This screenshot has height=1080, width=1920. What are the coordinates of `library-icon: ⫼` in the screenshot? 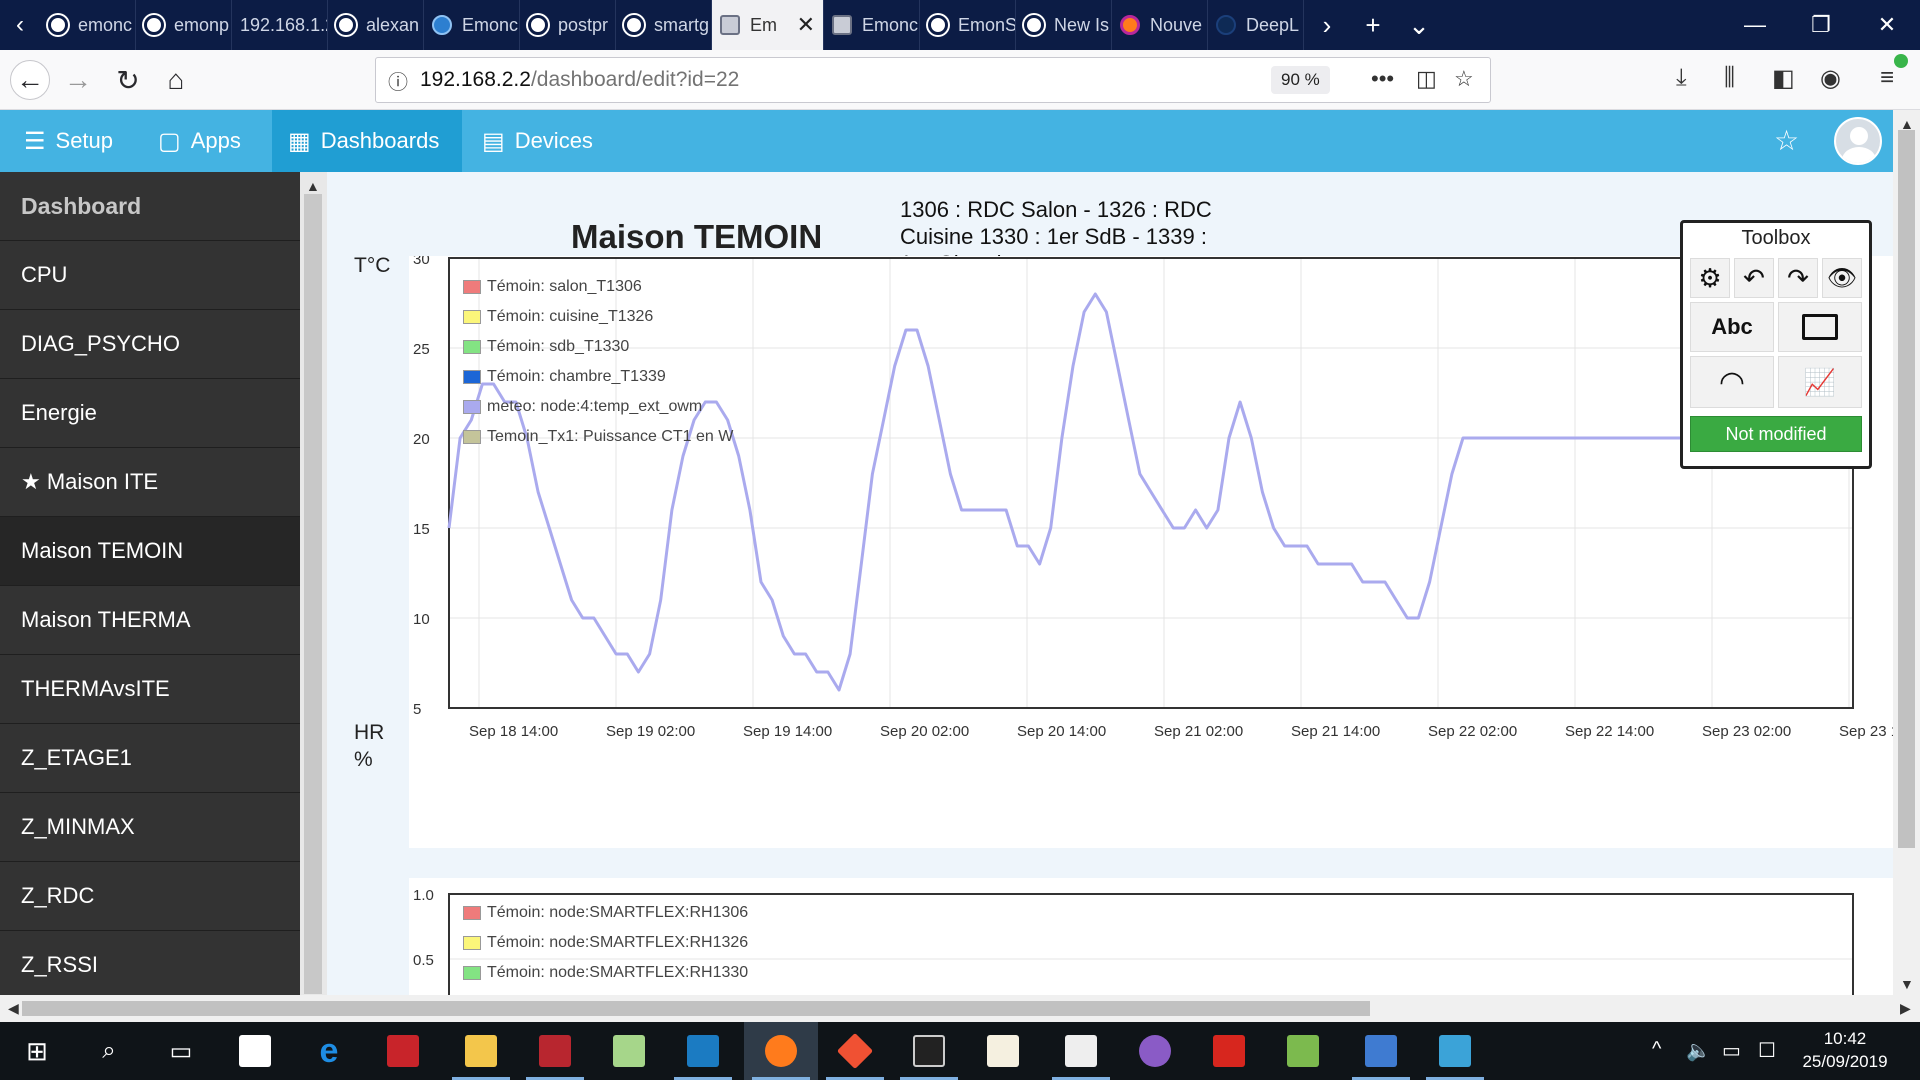 It's located at (1730, 77).